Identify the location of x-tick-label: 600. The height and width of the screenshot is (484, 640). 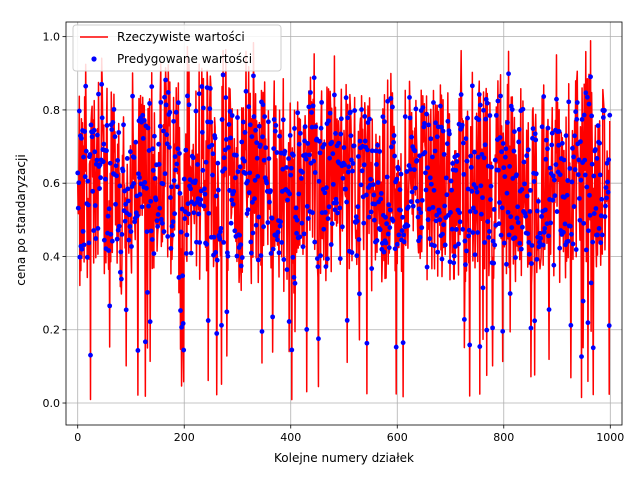
(397, 437).